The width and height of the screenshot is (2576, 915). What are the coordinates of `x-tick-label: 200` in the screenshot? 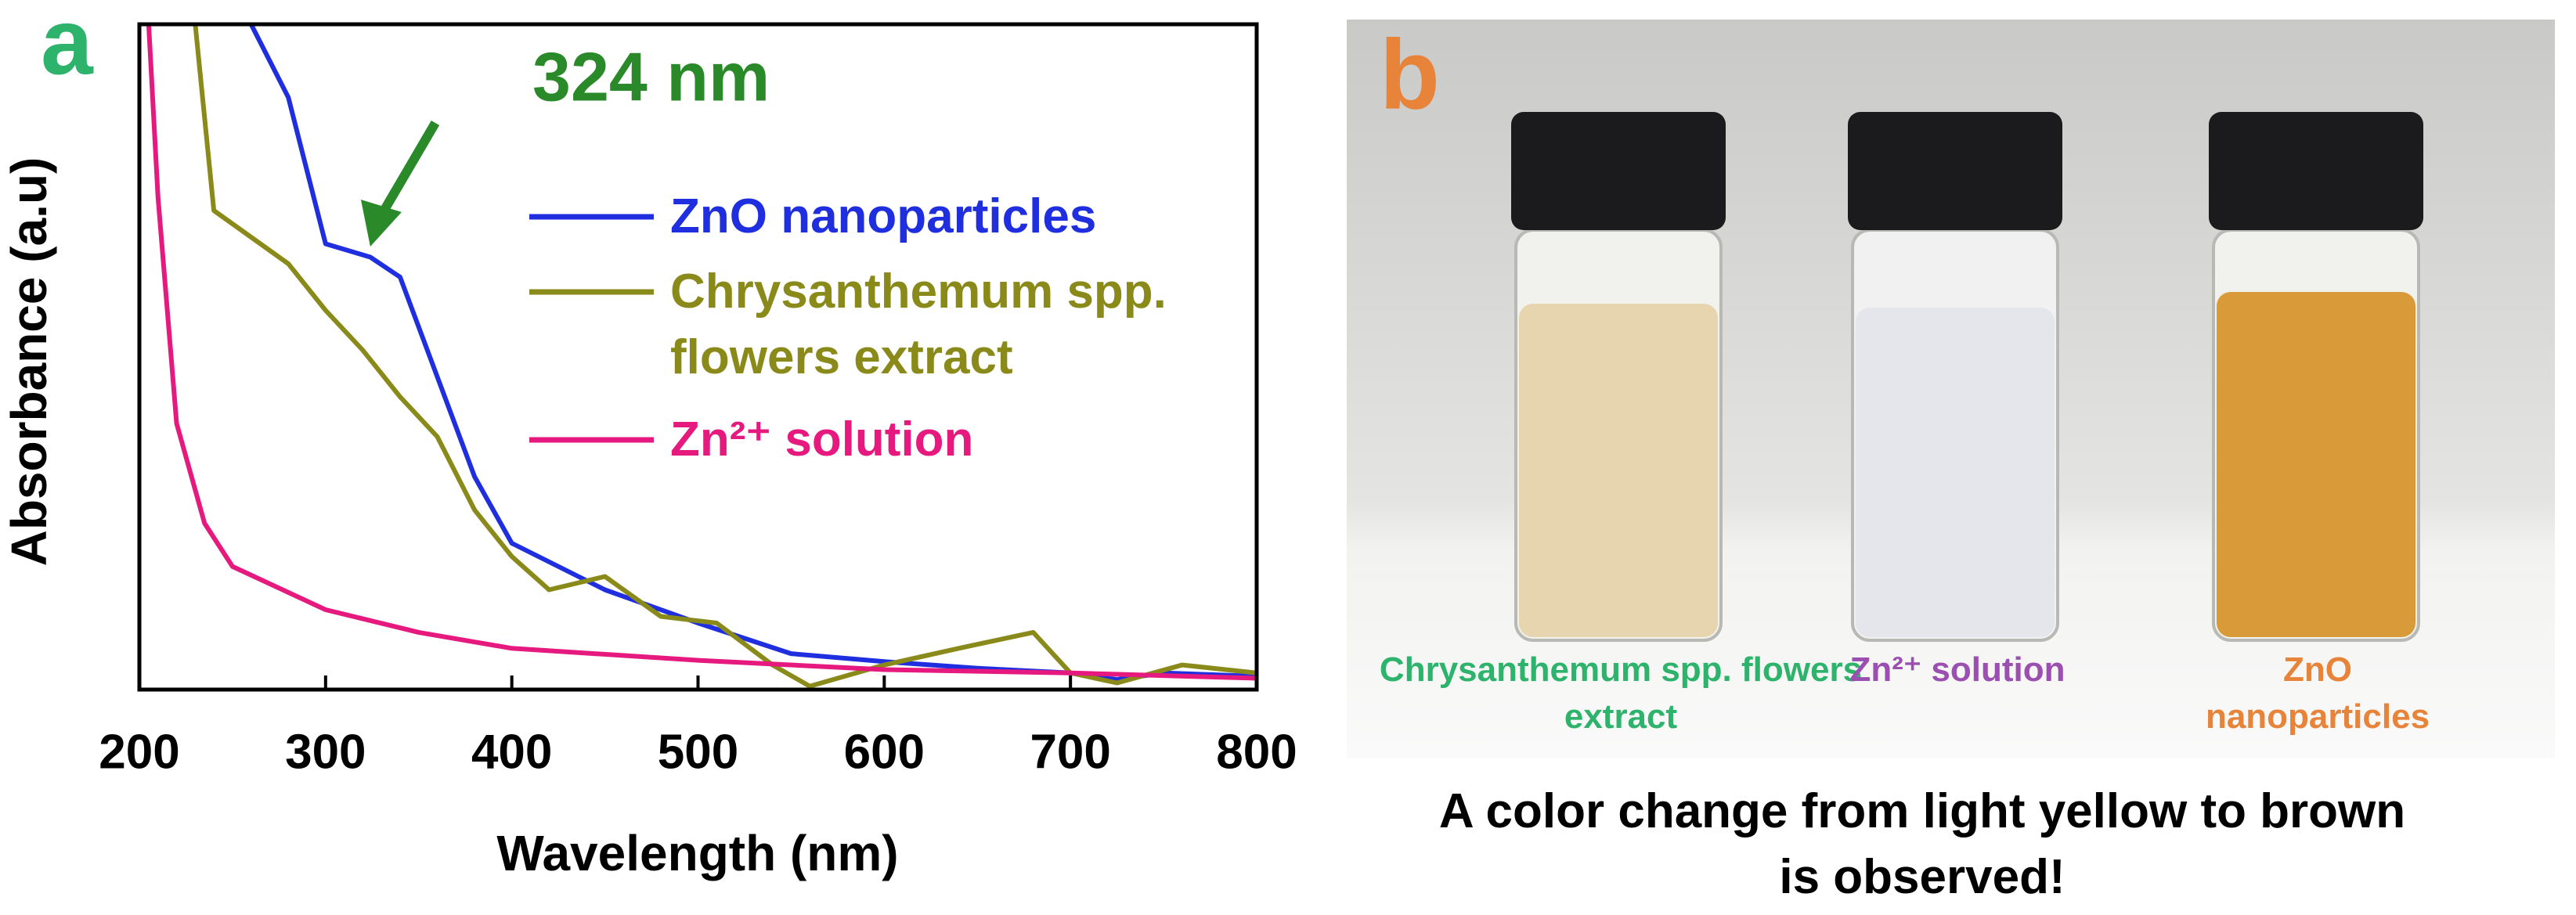 It's located at (139, 752).